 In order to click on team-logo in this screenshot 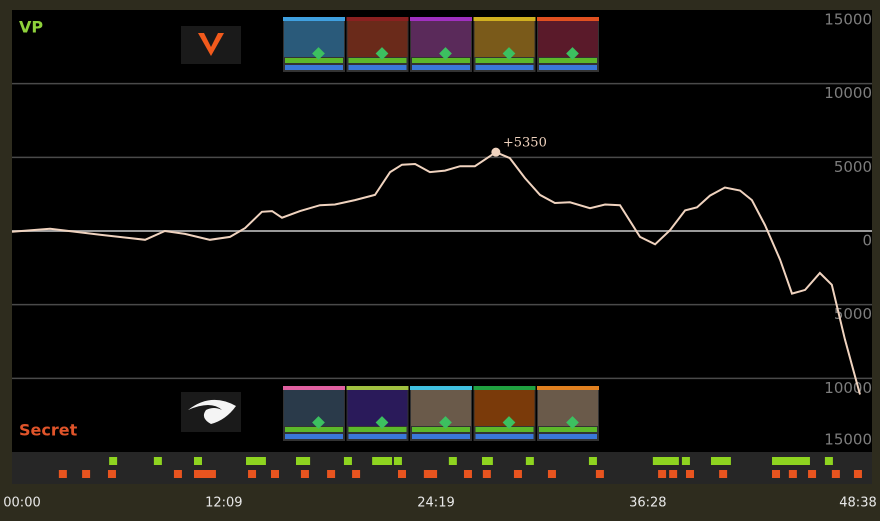, I will do `click(211, 45)`.